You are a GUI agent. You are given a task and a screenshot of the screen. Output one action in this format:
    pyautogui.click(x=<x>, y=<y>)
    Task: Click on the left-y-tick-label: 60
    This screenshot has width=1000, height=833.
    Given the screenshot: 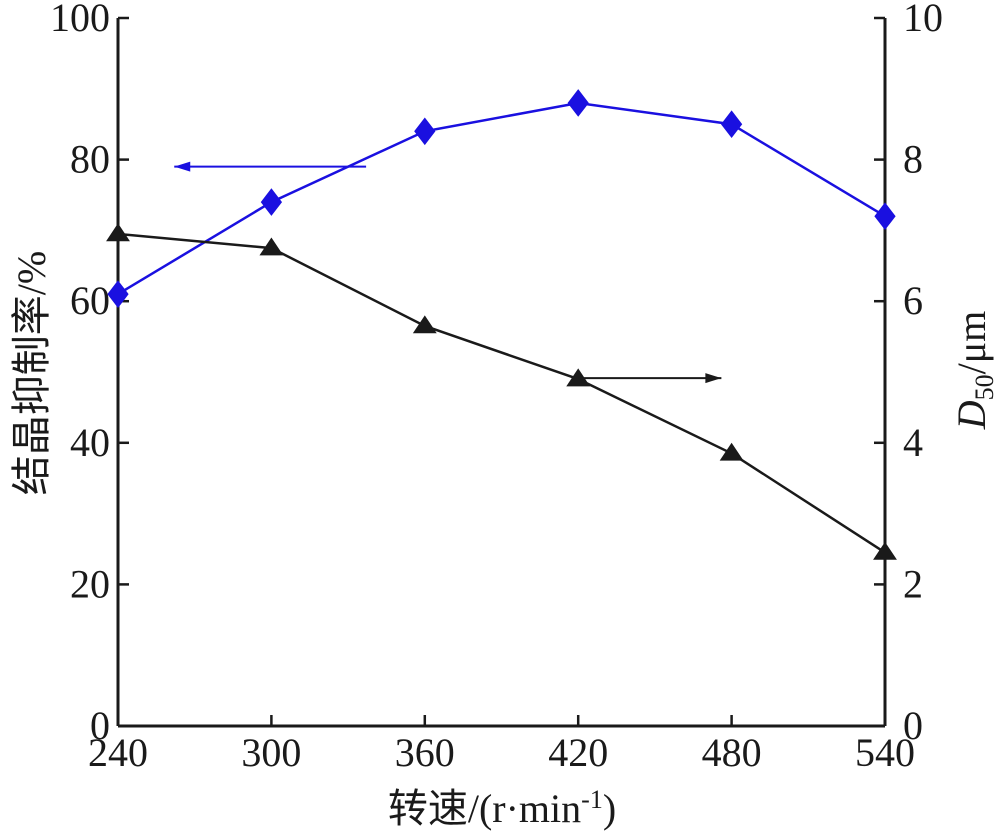 What is the action you would take?
    pyautogui.click(x=90, y=300)
    